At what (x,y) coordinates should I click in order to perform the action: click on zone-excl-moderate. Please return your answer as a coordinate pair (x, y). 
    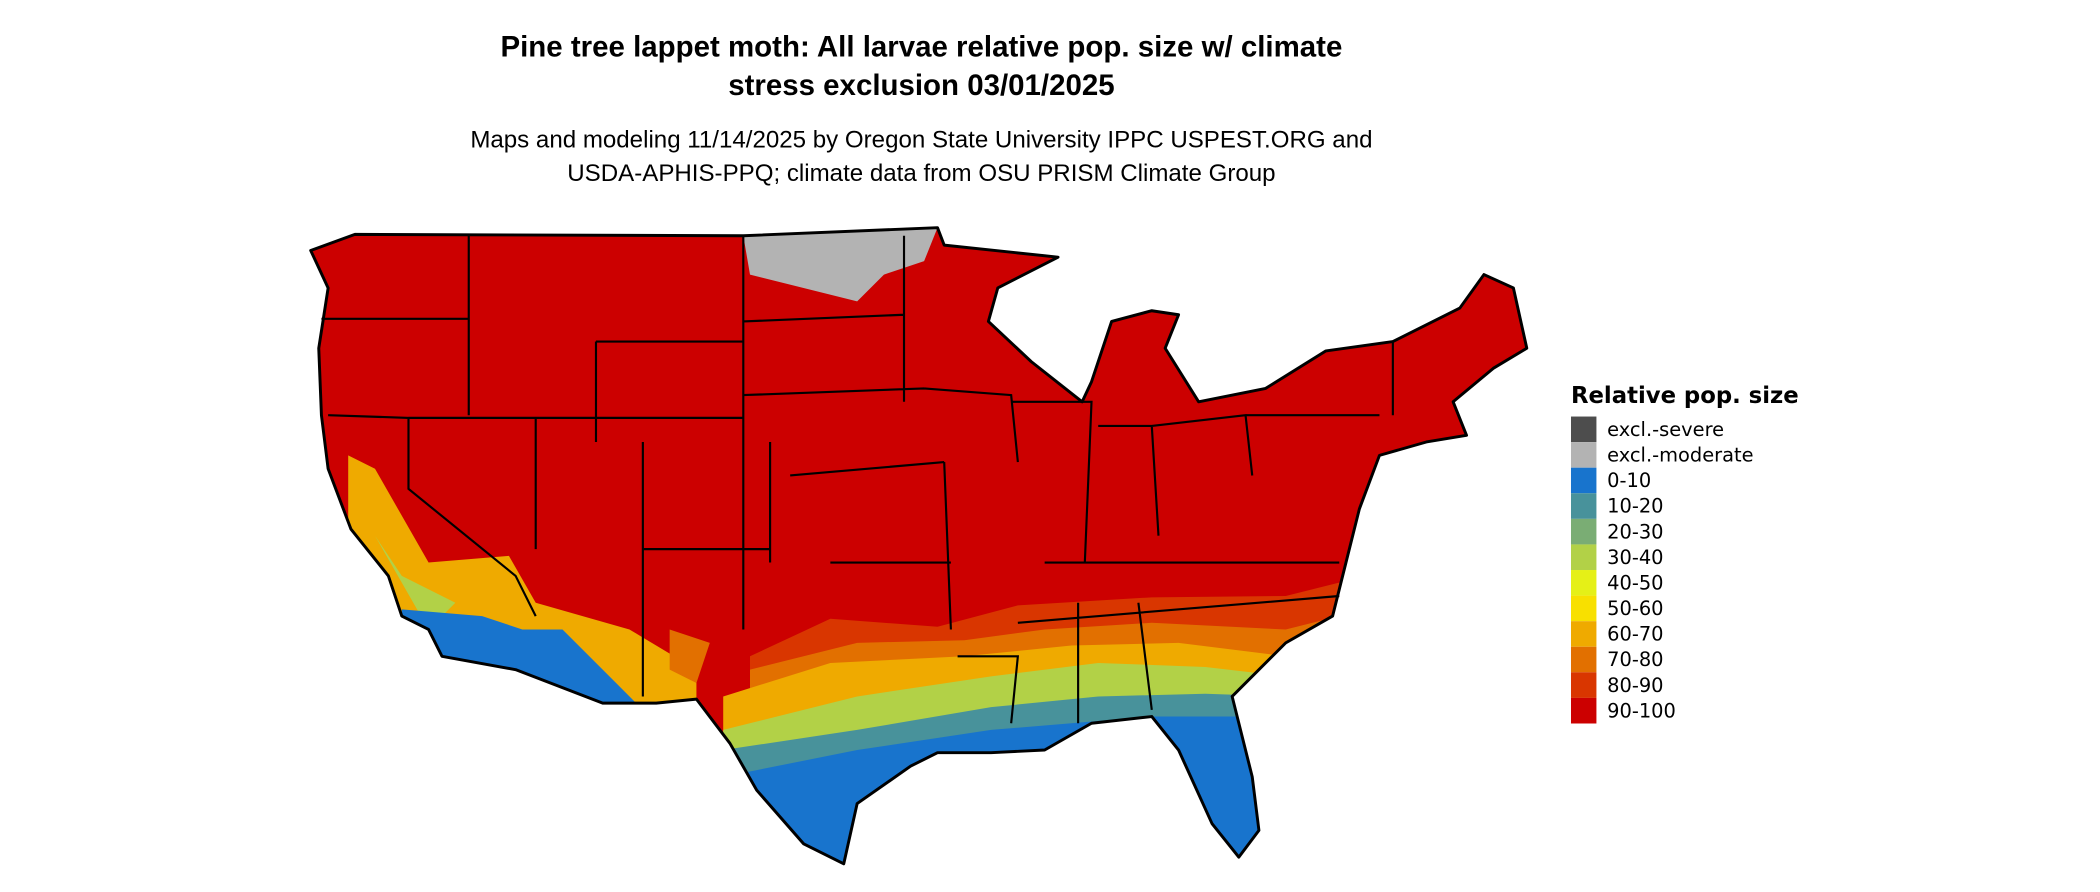
    Looking at the image, I should click on (840, 264).